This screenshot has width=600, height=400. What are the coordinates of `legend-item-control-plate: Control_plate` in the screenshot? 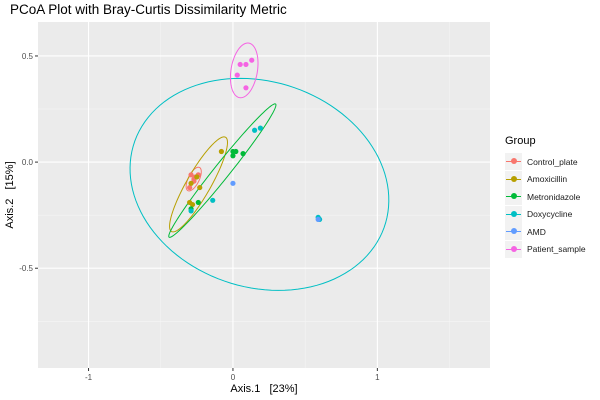 It's located at (551, 162).